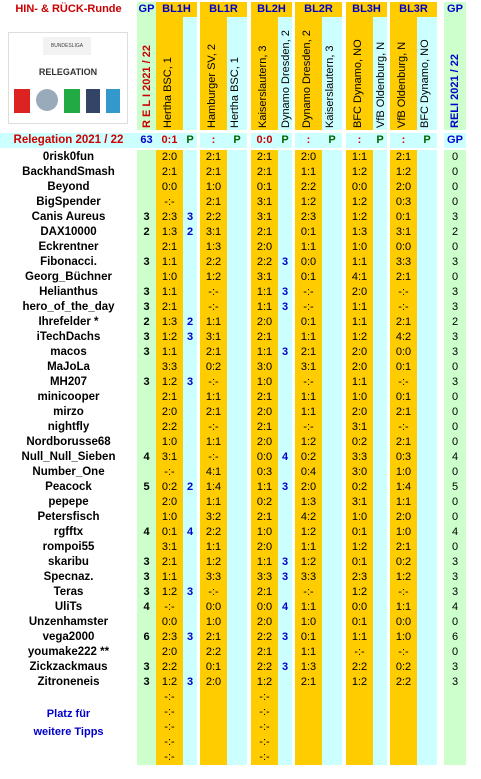 The image size is (481, 779). What do you see at coordinates (68, 607) in the screenshot?
I see `participant-name: UliTs` at bounding box center [68, 607].